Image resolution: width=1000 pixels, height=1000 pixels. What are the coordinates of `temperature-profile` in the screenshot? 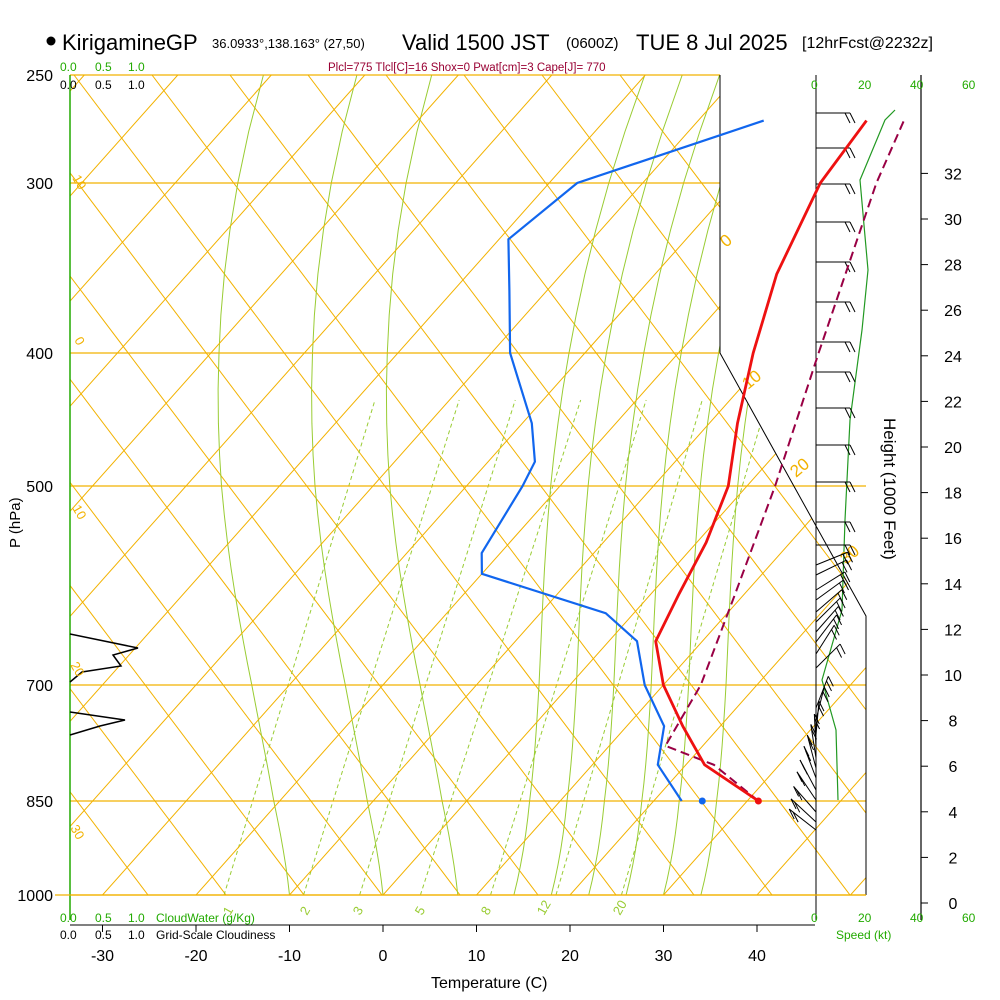 It's located at (761, 461).